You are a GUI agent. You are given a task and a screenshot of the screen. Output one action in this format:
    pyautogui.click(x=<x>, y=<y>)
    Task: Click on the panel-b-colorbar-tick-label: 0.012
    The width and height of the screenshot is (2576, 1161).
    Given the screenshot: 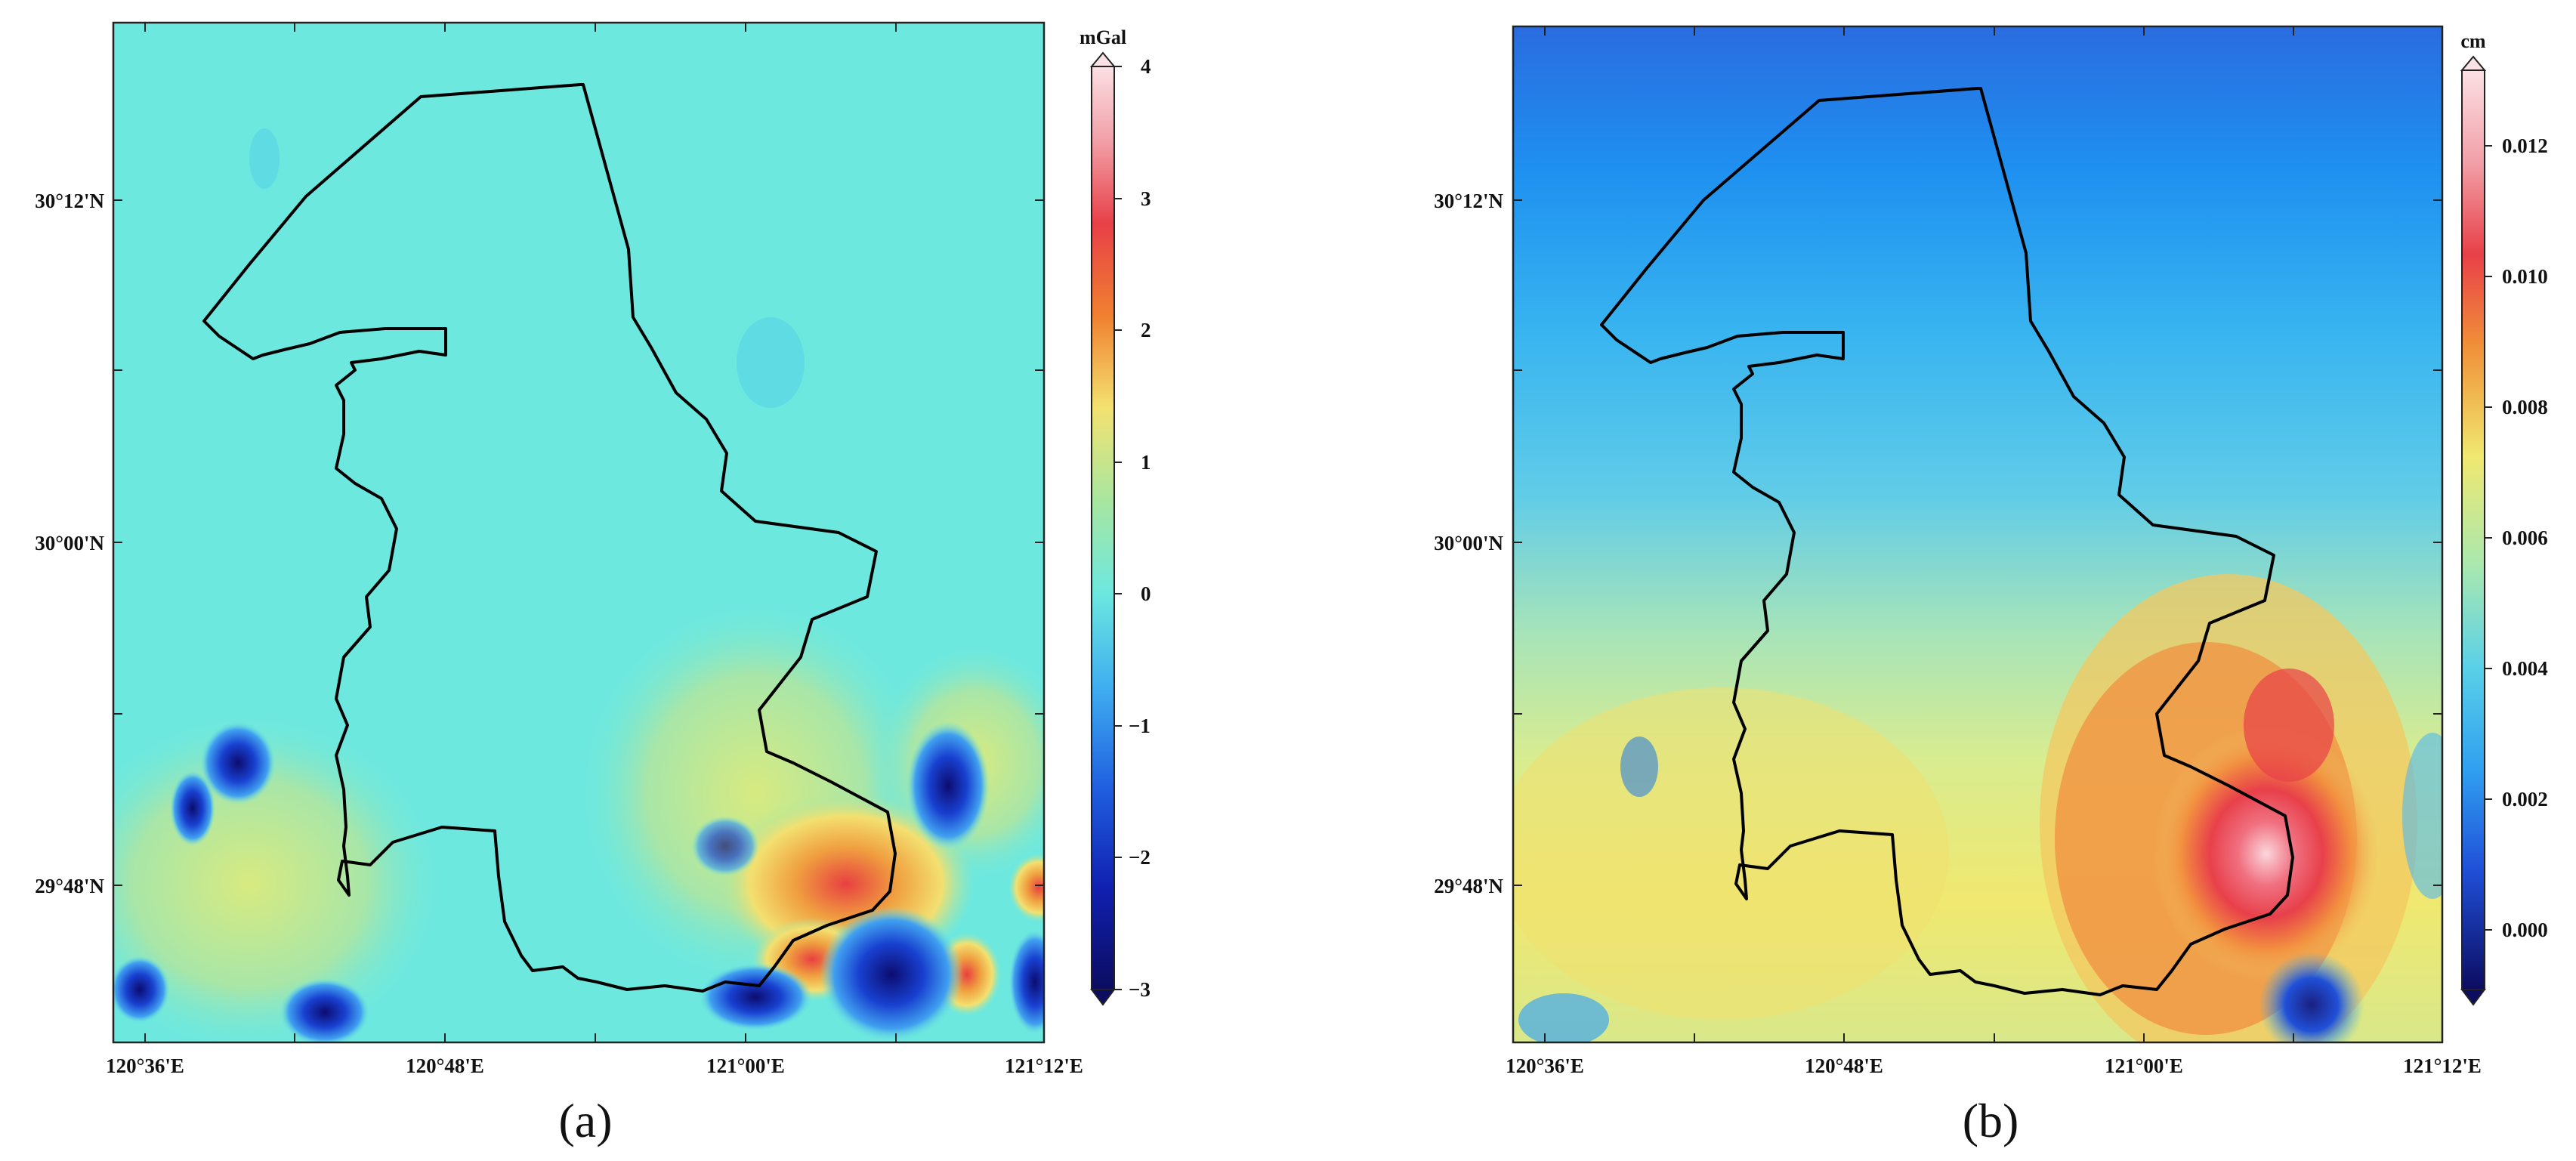 What is the action you would take?
    pyautogui.click(x=2525, y=145)
    